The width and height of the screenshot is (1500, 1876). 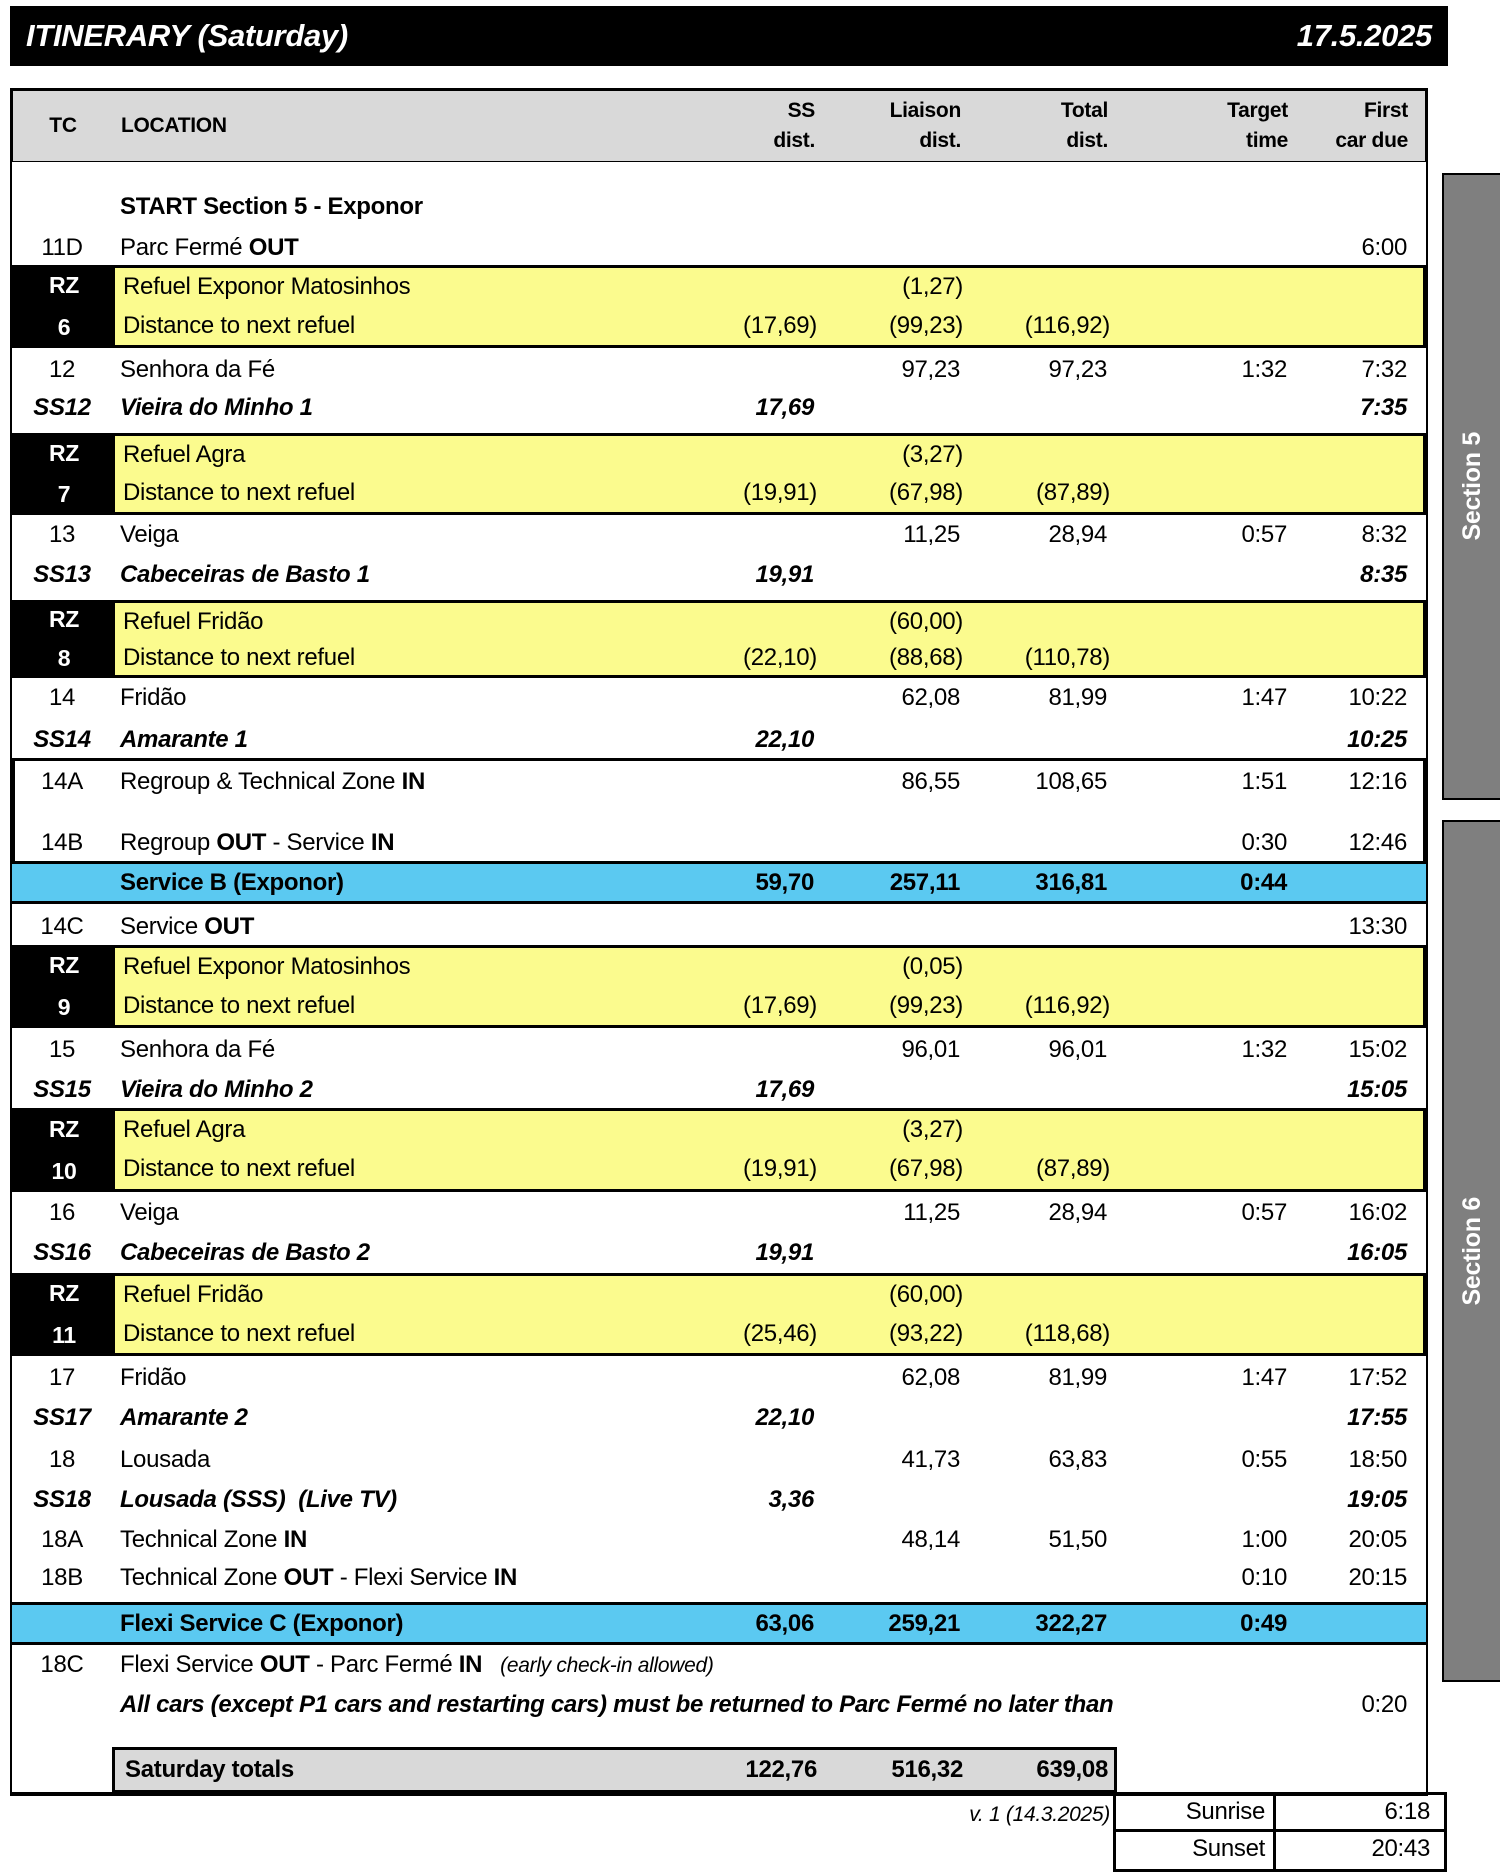 I want to click on service-label: Service B (Exponor), so click(x=232, y=882).